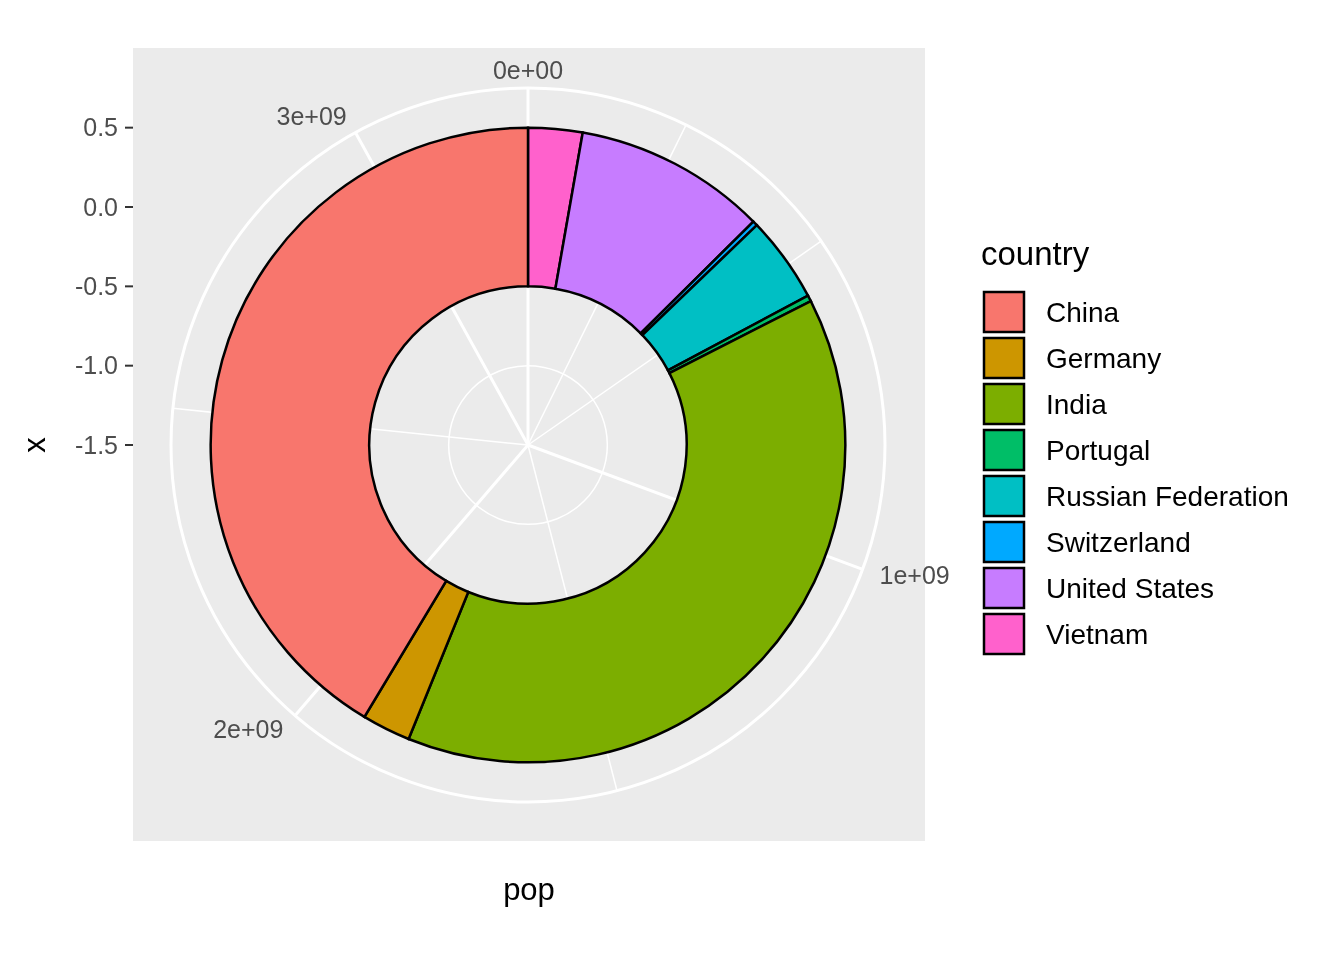  Describe the element at coordinates (100, 127) in the screenshot. I see `text: 0.5` at that location.